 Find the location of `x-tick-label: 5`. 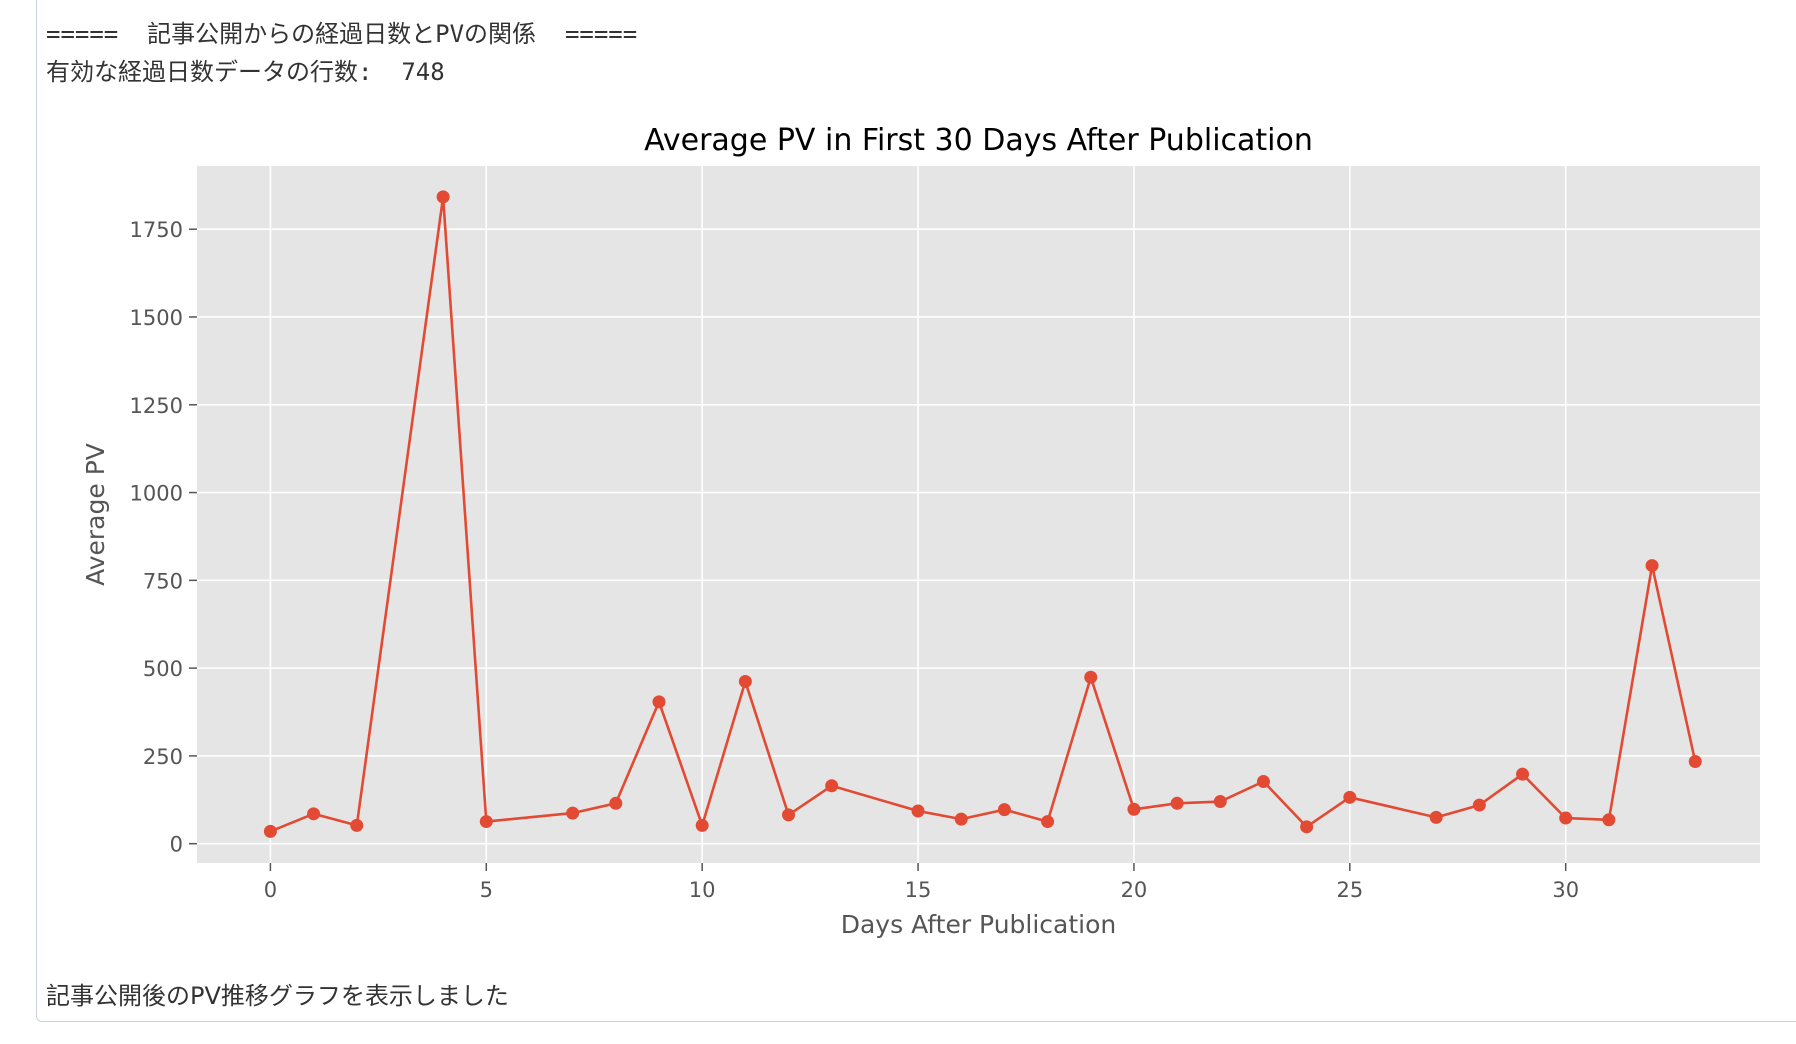

x-tick-label: 5 is located at coordinates (486, 890).